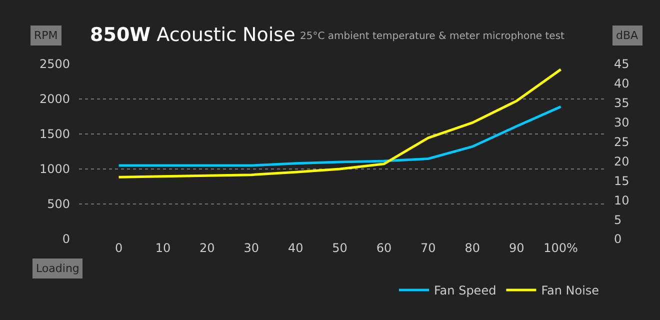  What do you see at coordinates (340, 248) in the screenshot?
I see `x-tick-label: 50` at bounding box center [340, 248].